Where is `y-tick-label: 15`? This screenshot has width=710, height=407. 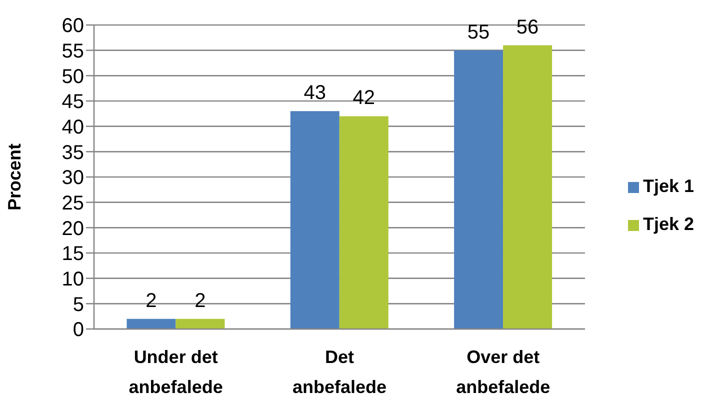
y-tick-label: 15 is located at coordinates (73, 254).